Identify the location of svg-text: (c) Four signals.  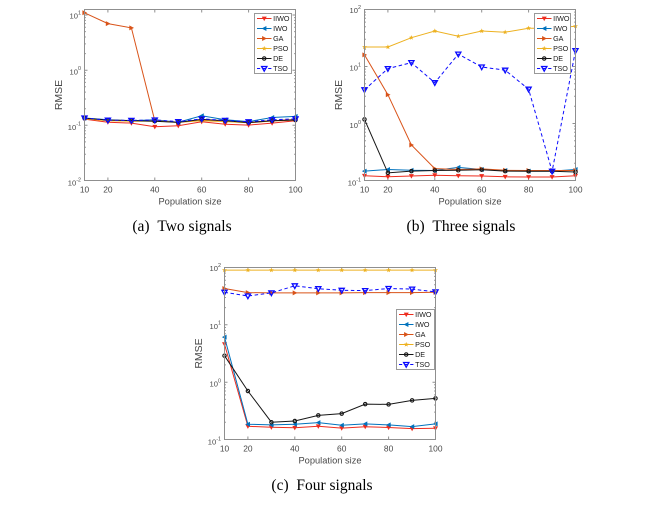
(321, 485).